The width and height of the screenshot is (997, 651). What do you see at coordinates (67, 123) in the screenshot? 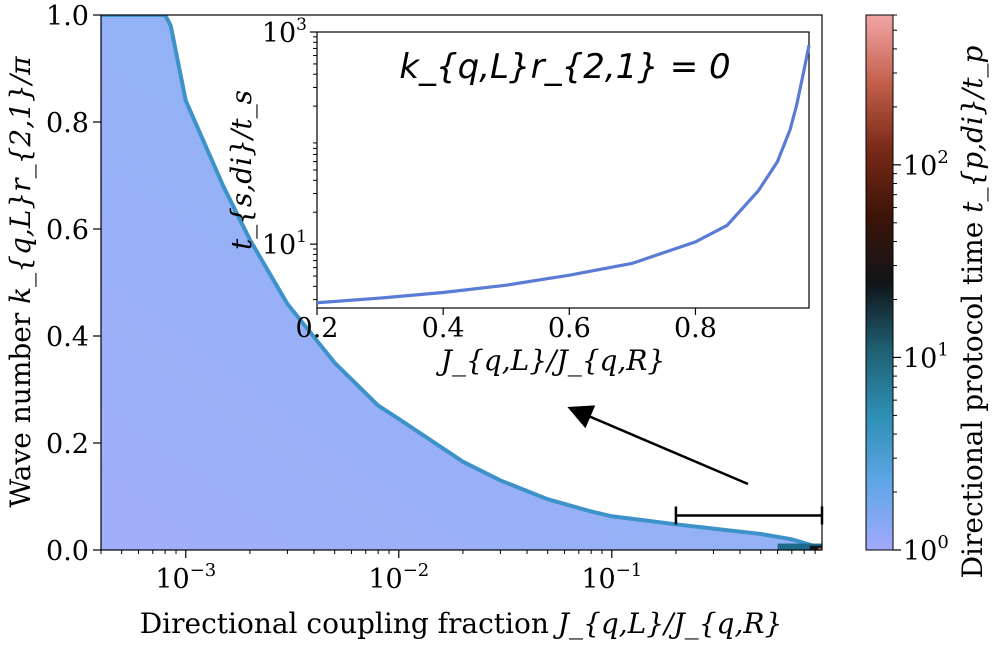
I see `main-y-tick-label: 0.8` at bounding box center [67, 123].